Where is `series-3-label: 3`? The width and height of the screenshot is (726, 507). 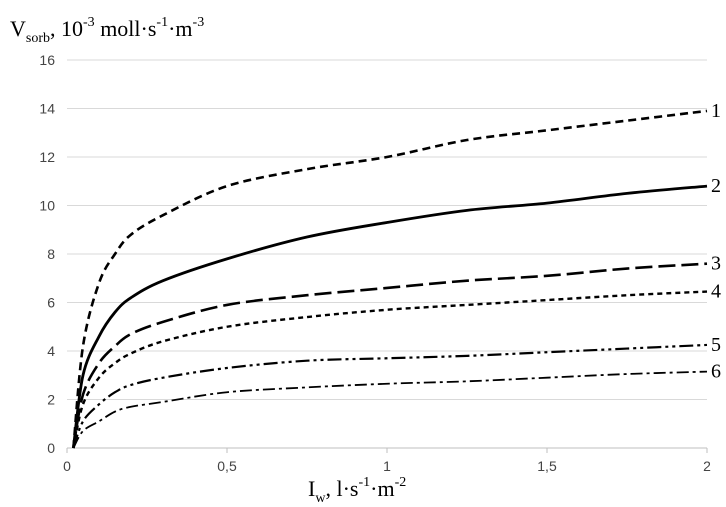
series-3-label: 3 is located at coordinates (716, 264).